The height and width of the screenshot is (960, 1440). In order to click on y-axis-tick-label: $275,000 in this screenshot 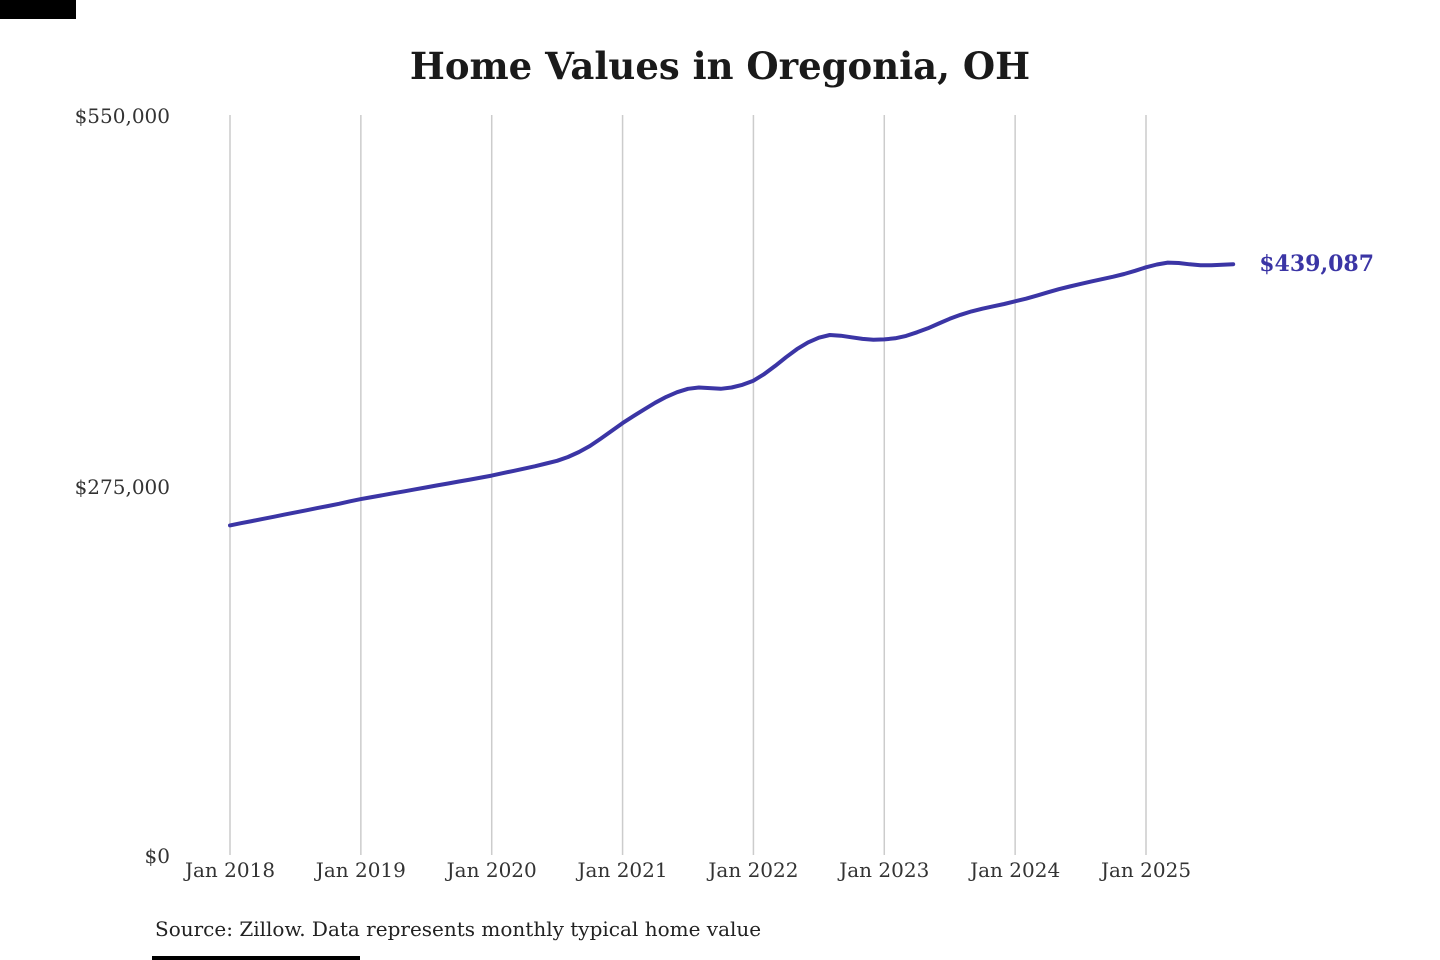, I will do `click(122, 487)`.